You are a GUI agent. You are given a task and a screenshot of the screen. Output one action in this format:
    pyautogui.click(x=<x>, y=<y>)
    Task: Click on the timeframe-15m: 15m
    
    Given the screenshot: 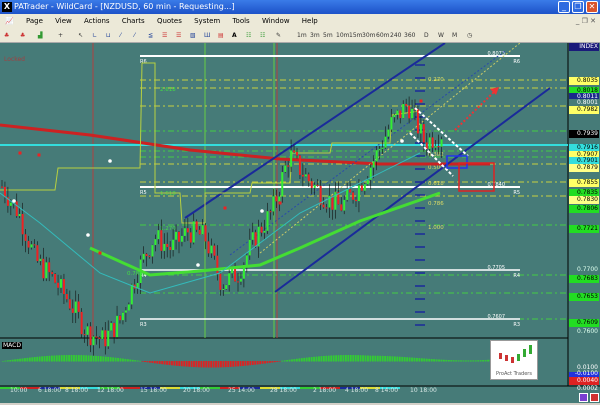 What is the action you would take?
    pyautogui.click(x=356, y=35)
    